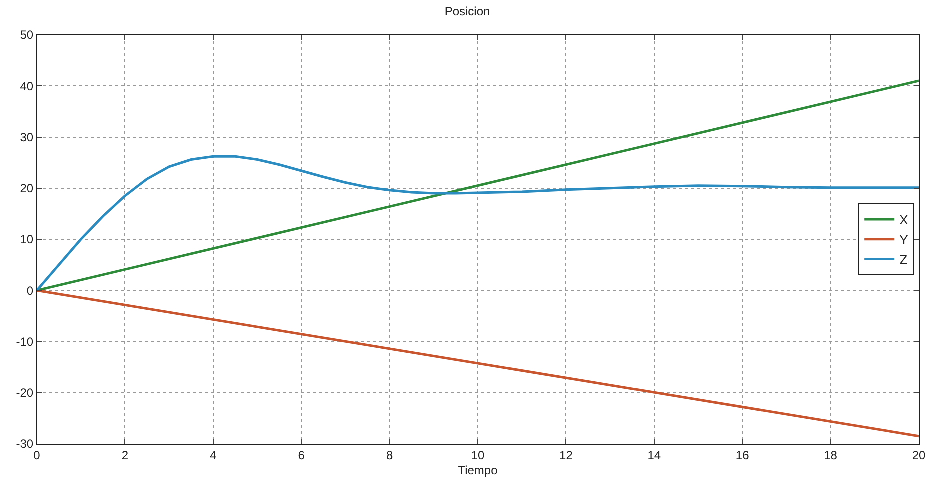 Image resolution: width=935 pixels, height=489 pixels. Describe the element at coordinates (831, 455) in the screenshot. I see `x-tick-label: 18` at that location.